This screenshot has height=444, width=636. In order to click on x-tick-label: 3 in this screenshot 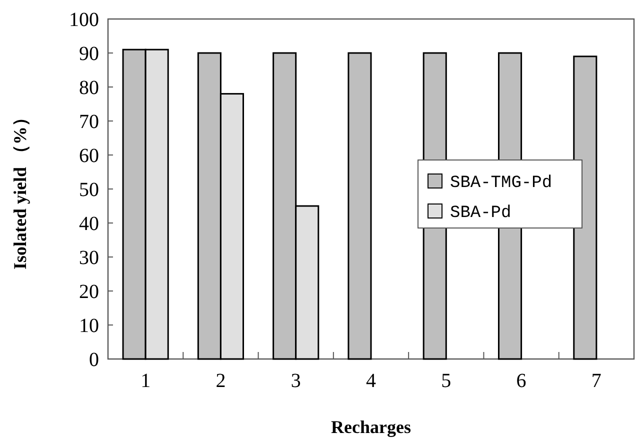, I will do `click(295, 381)`.